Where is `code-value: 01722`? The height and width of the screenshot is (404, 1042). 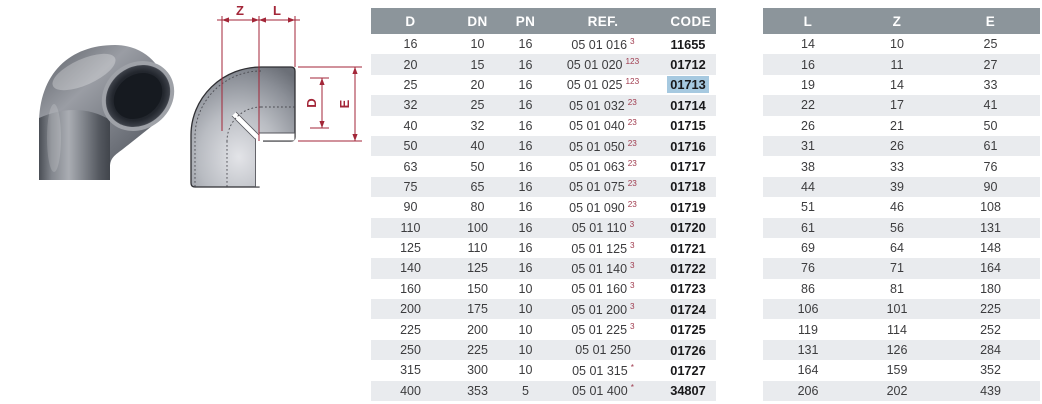
code-value: 01722 is located at coordinates (688, 268).